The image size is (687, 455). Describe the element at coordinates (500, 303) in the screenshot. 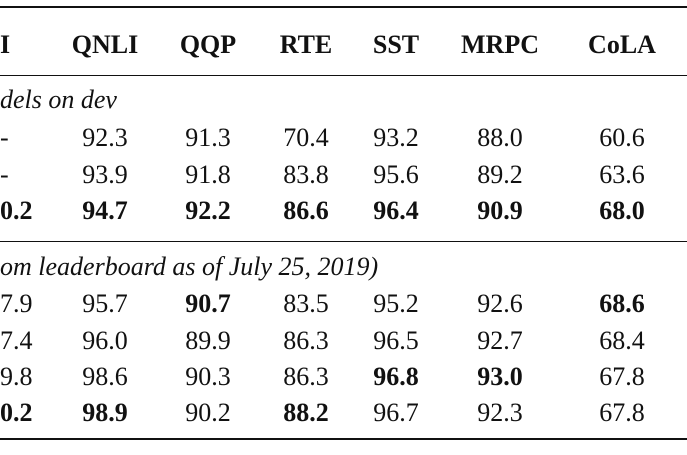

I see `table-cell: 92.6` at that location.